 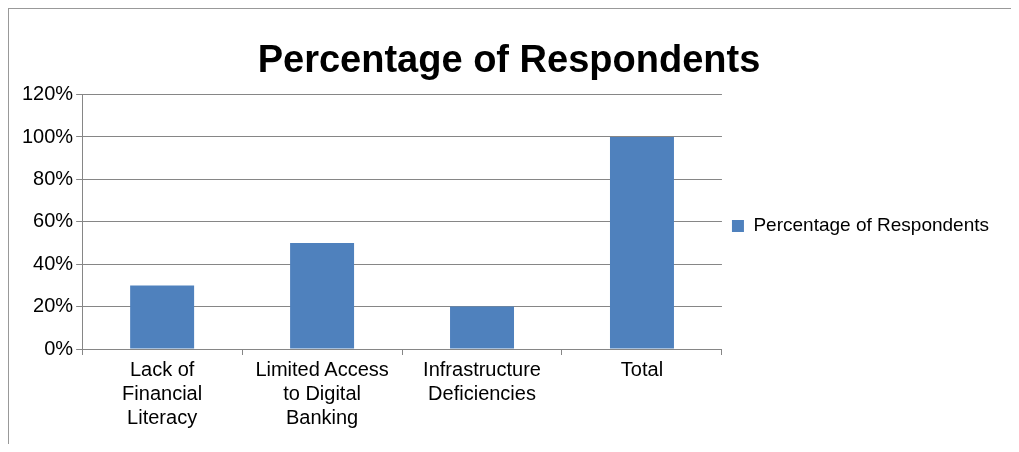 What do you see at coordinates (871, 225) in the screenshot?
I see `legend-label: Percentage of Respondents` at bounding box center [871, 225].